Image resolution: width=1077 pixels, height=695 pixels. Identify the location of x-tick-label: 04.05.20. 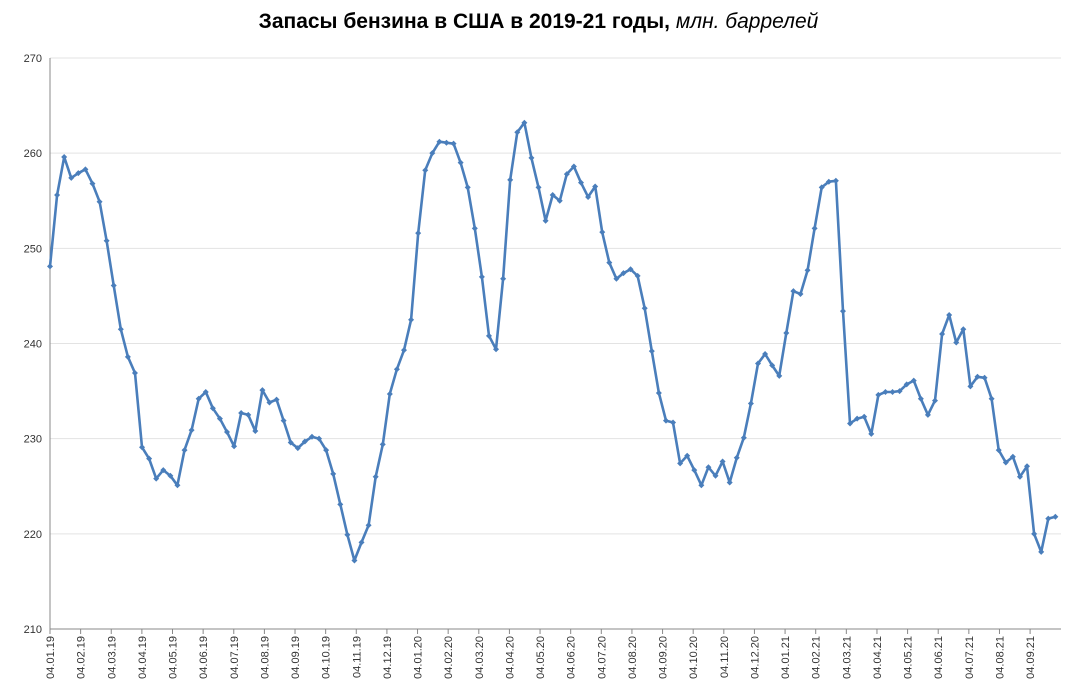
(541, 657).